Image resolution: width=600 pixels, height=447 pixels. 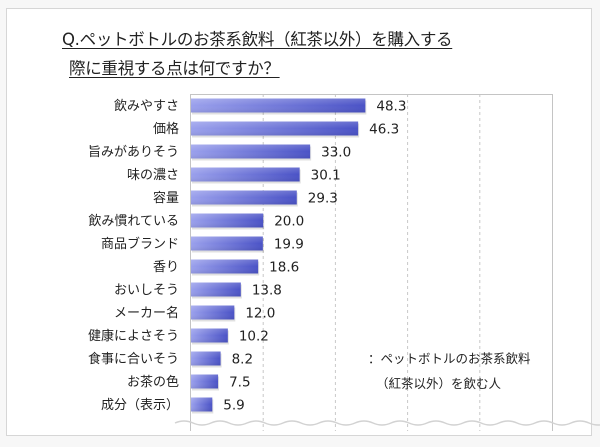 What do you see at coordinates (254, 337) in the screenshot?
I see `value-label: 10.2` at bounding box center [254, 337].